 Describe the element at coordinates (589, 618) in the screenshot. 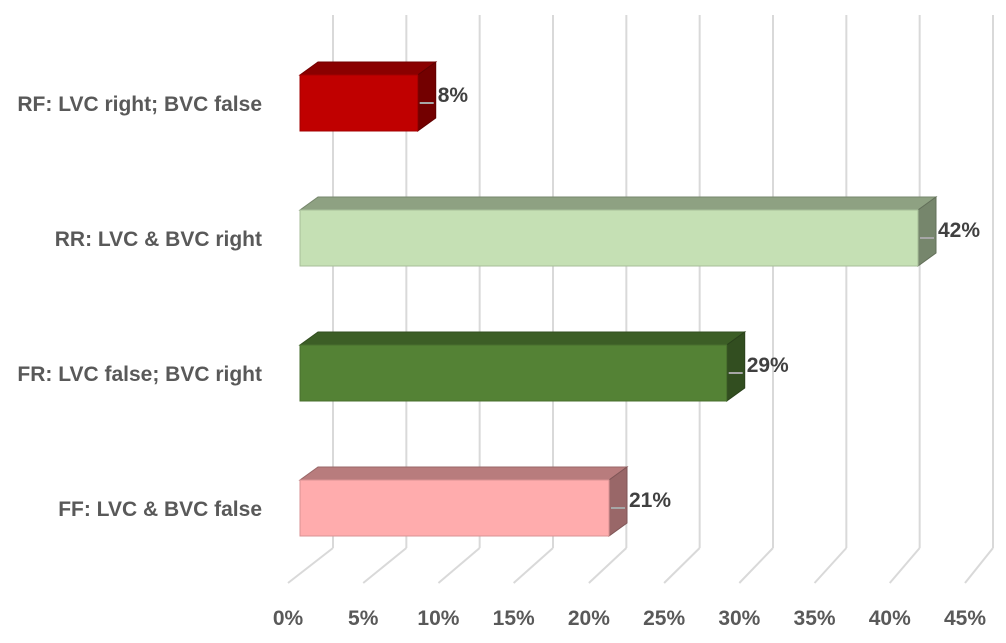

I see `x-tick-label: 20%` at that location.